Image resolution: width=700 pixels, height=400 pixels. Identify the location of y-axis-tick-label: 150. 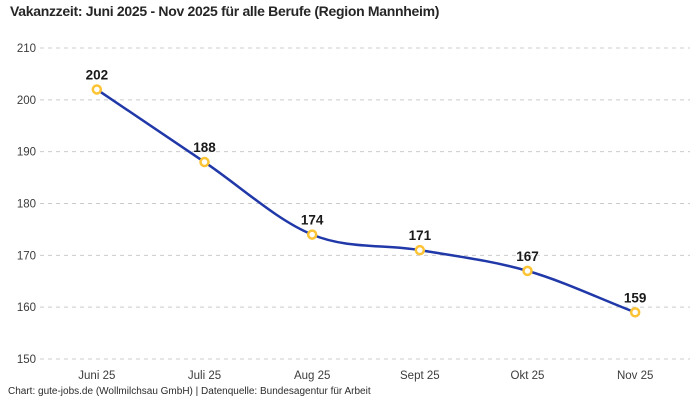
(26, 360).